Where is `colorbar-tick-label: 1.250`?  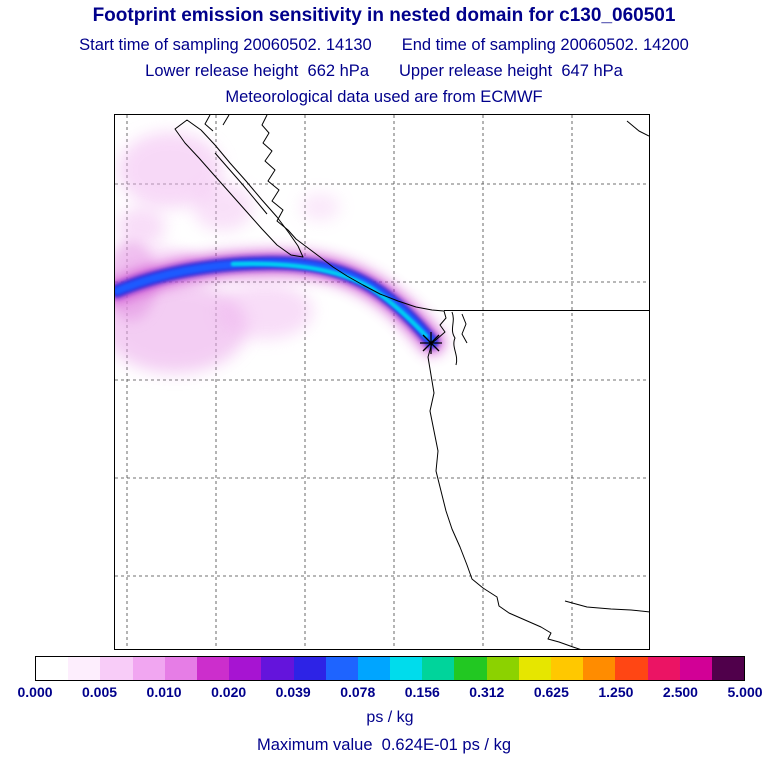
colorbar-tick-label: 1.250 is located at coordinates (616, 692).